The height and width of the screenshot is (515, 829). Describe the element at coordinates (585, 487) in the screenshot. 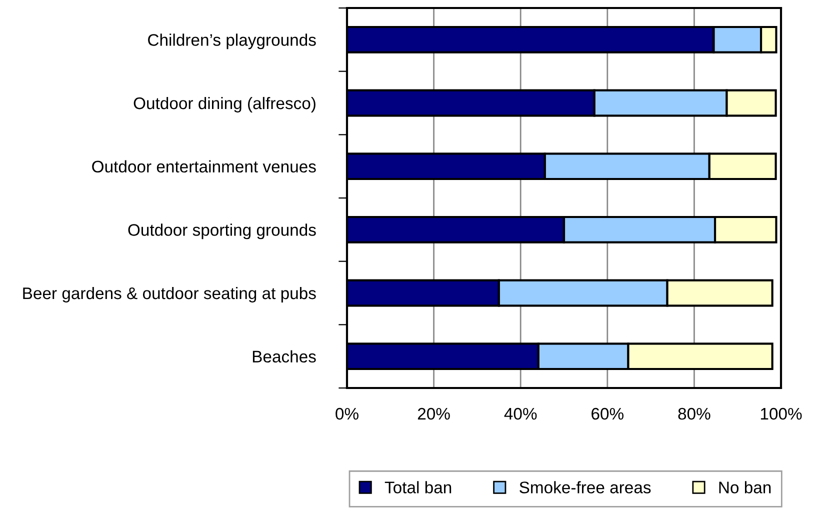

I see `legend-label: Smoke-free areas` at that location.